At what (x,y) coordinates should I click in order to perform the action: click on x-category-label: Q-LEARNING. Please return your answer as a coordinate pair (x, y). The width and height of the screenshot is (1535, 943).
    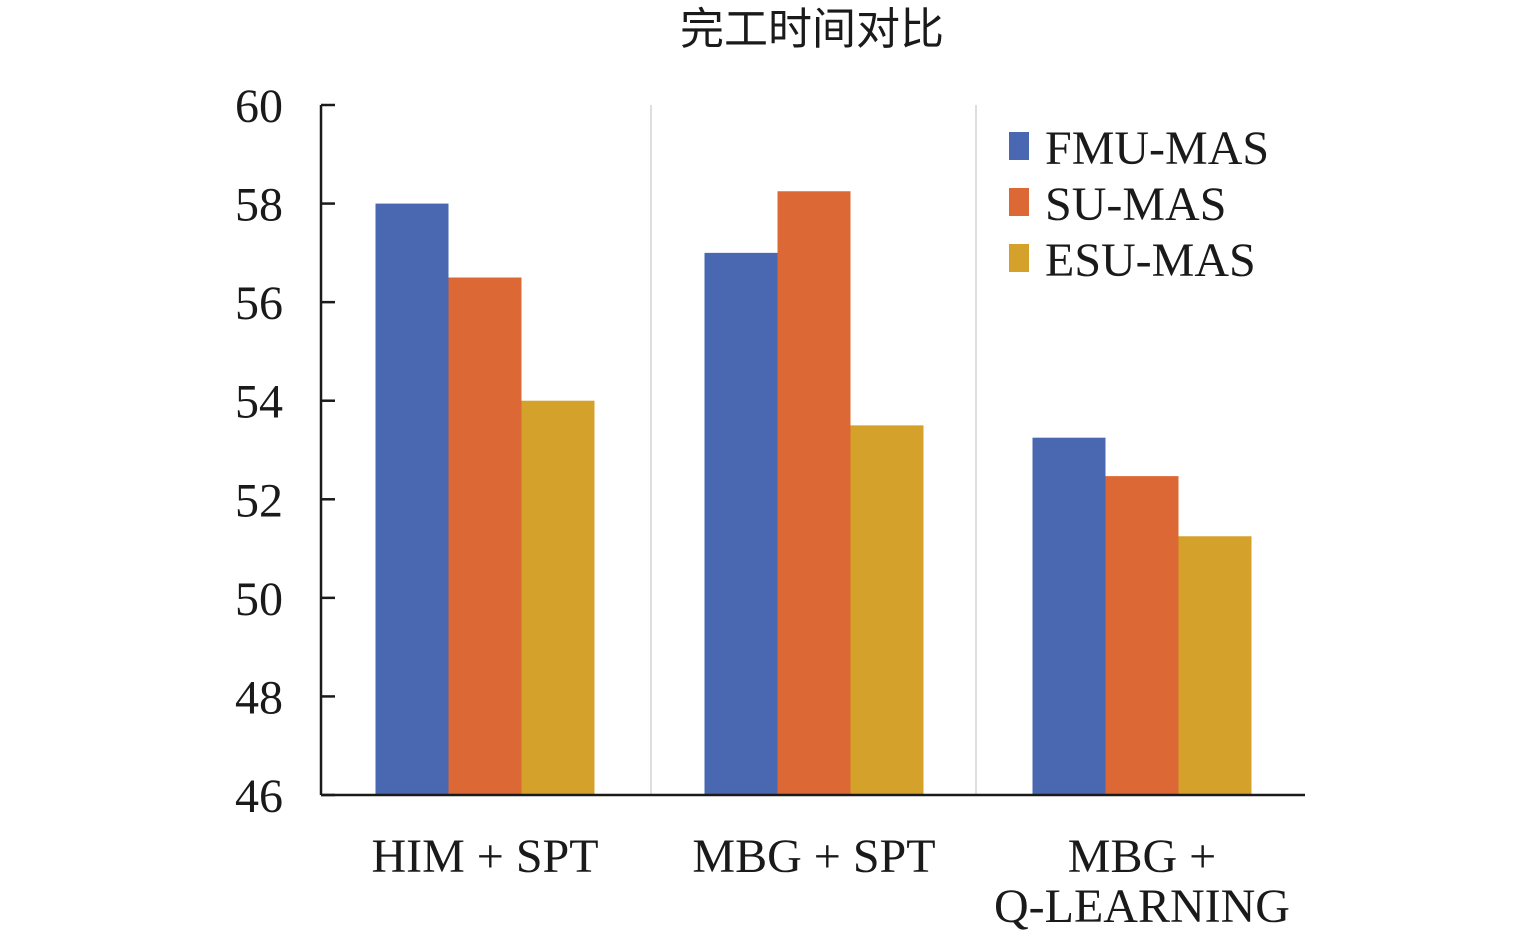
    Looking at the image, I should click on (1142, 906).